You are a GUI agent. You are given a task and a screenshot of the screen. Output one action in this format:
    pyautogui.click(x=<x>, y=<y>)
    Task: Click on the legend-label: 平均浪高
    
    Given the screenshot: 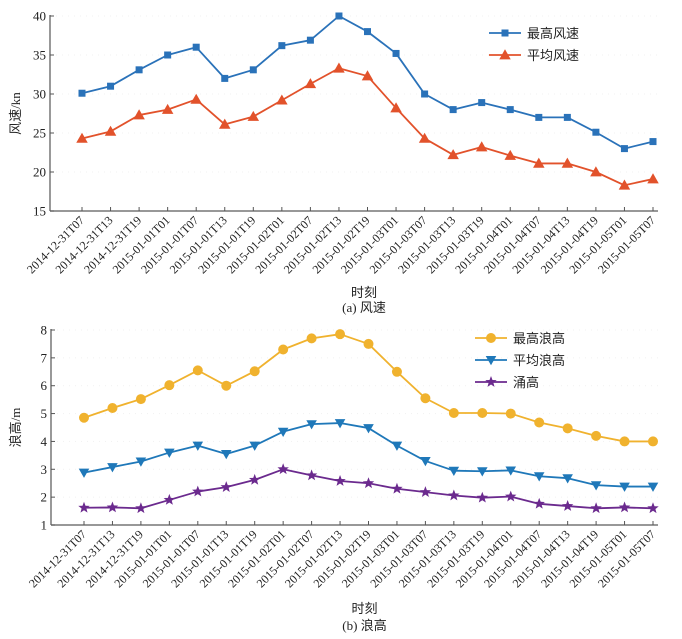 What is the action you would take?
    pyautogui.click(x=539, y=360)
    